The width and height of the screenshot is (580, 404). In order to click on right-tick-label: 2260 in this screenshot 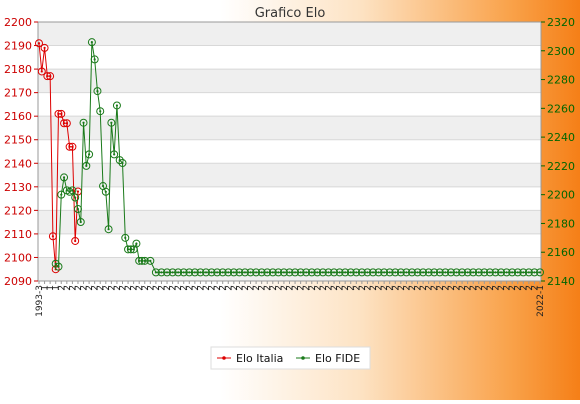, I will do `click(561, 108)`.